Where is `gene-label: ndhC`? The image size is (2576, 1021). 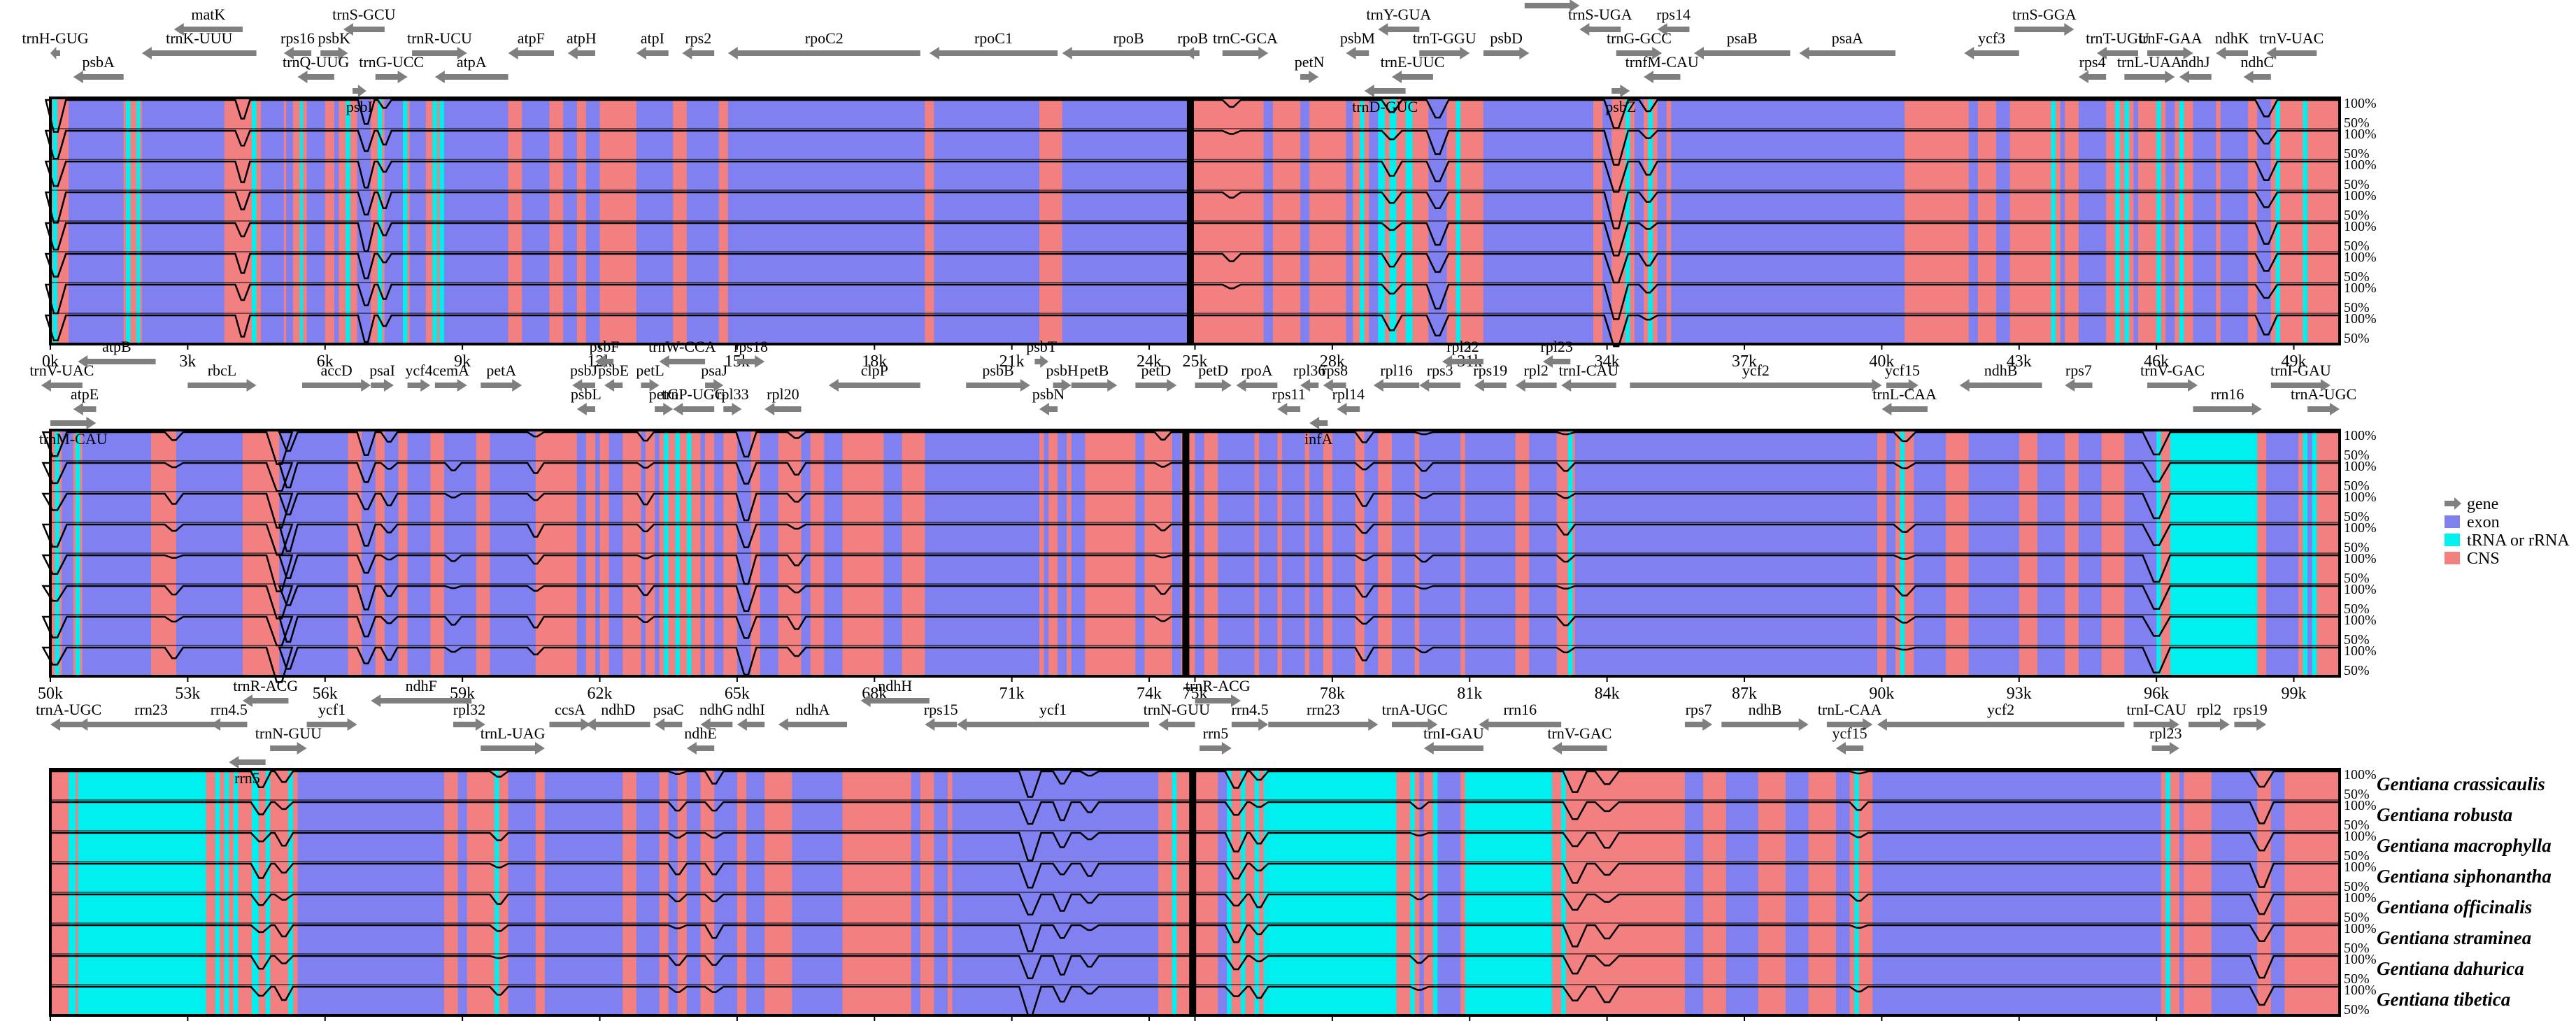
gene-label: ndhC is located at coordinates (2257, 62).